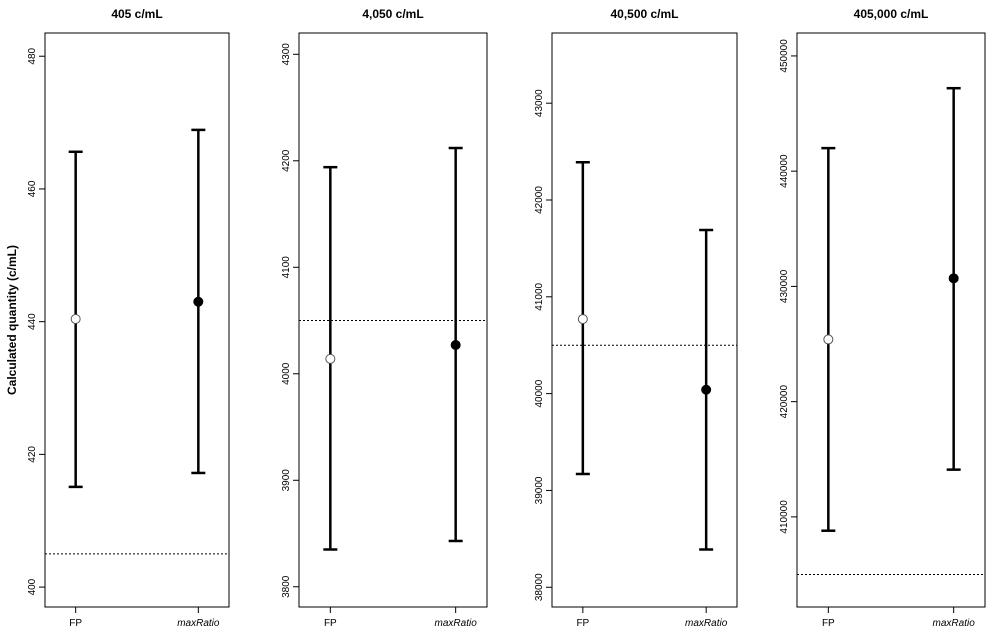 Image resolution: width=1000 pixels, height=639 pixels. I want to click on y-tick-label: 400, so click(32, 586).